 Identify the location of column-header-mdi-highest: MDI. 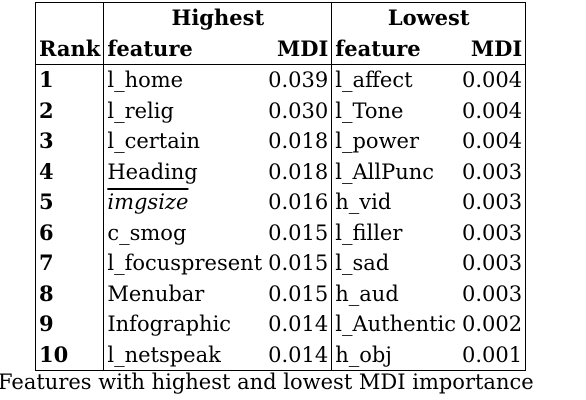
(299, 49).